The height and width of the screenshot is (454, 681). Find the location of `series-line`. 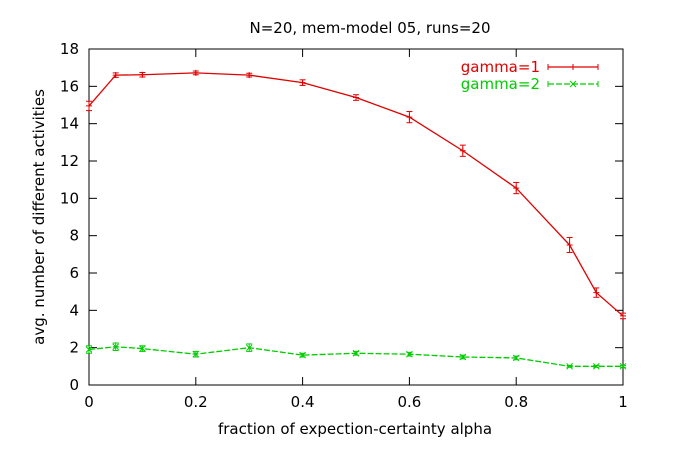

series-line is located at coordinates (355, 356).